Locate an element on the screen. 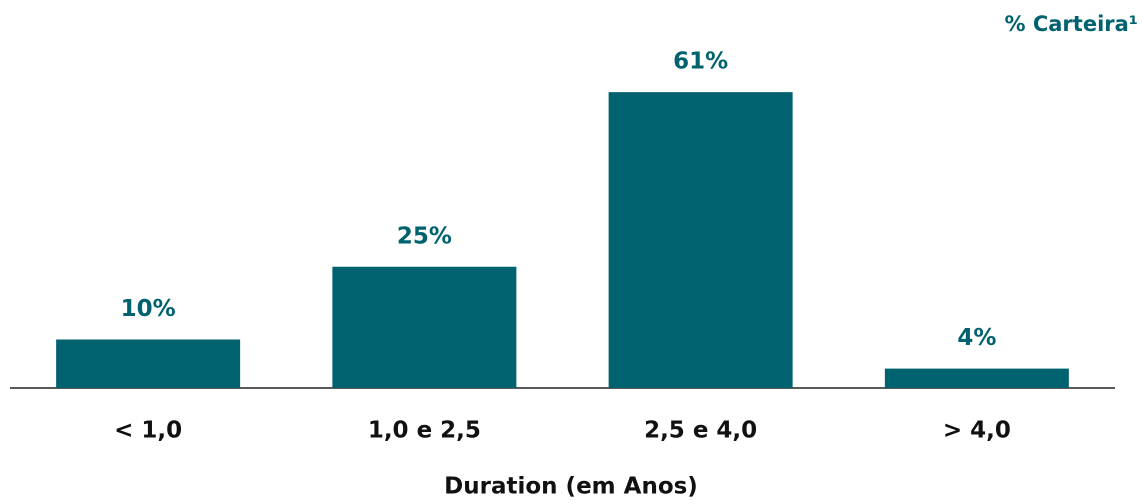 This screenshot has width=1143, height=504. x-tick-label: 2,5 e 4,0 is located at coordinates (700, 431).